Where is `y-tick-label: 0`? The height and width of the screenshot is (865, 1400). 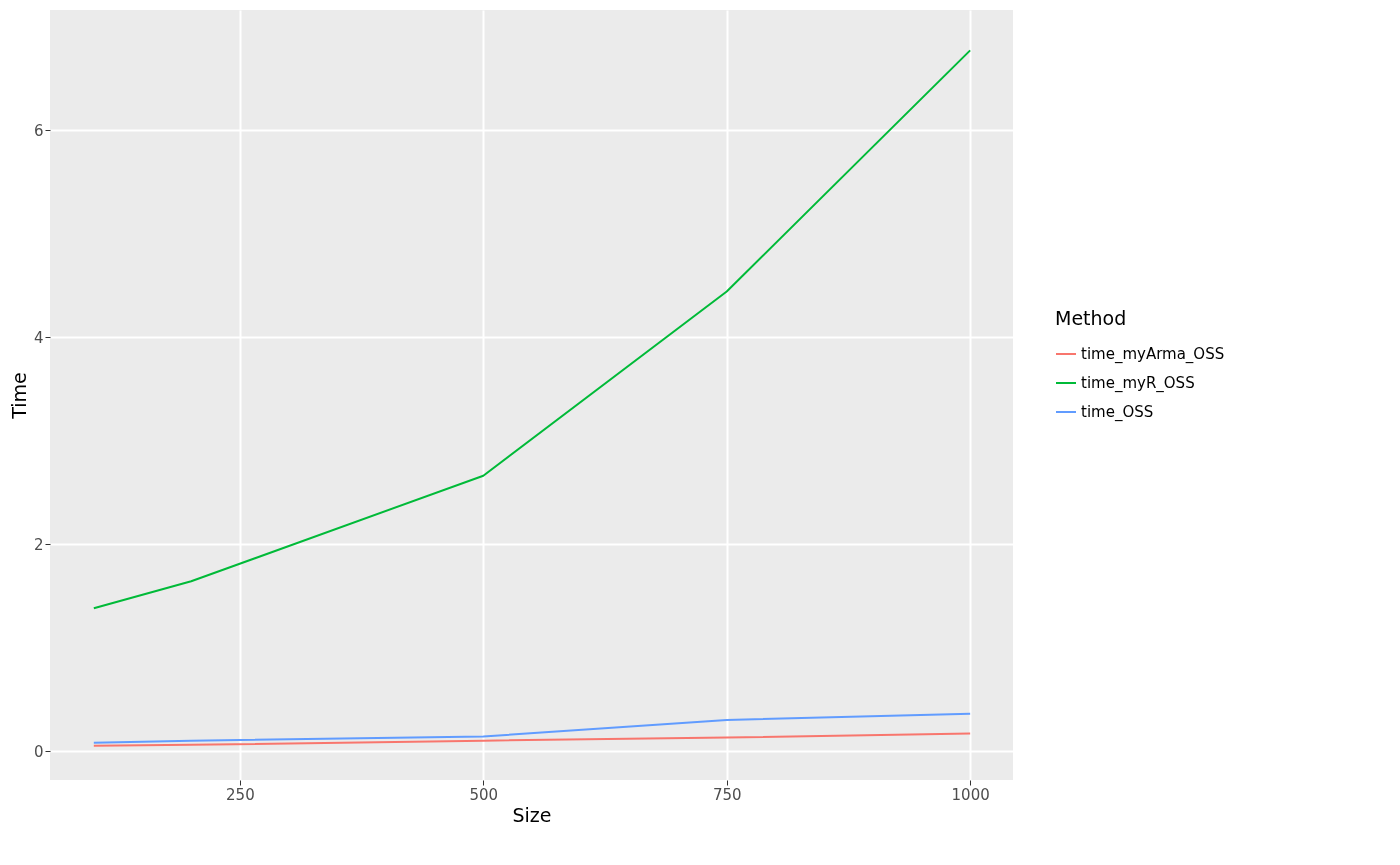 y-tick-label: 0 is located at coordinates (38, 751).